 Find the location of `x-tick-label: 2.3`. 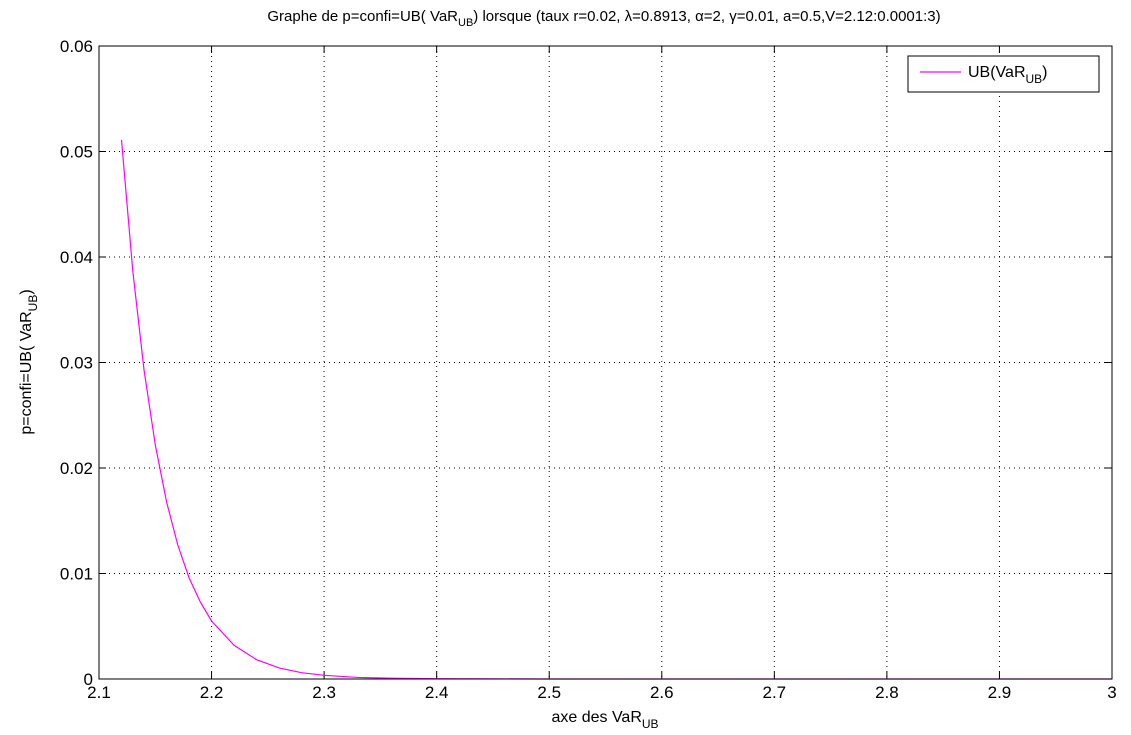

x-tick-label: 2.3 is located at coordinates (324, 692).